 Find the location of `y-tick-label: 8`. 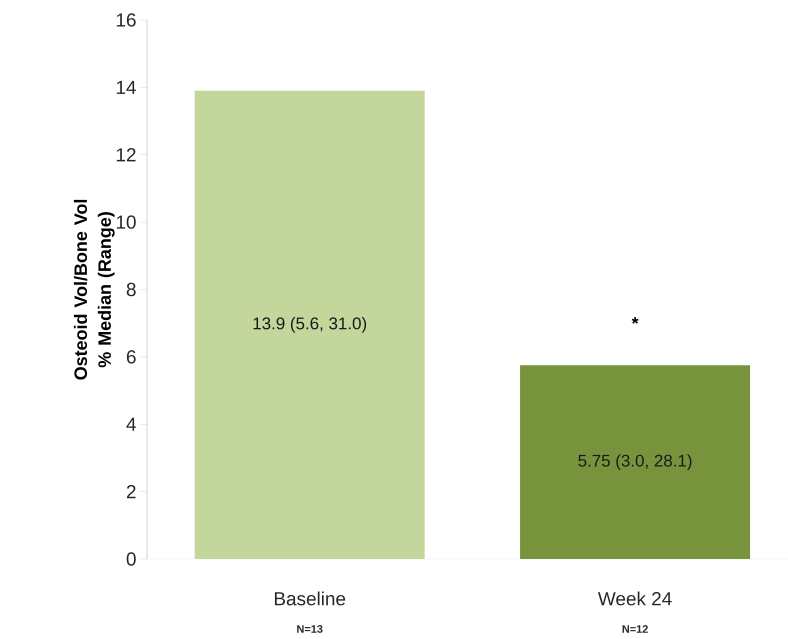

y-tick-label: 8 is located at coordinates (131, 289).